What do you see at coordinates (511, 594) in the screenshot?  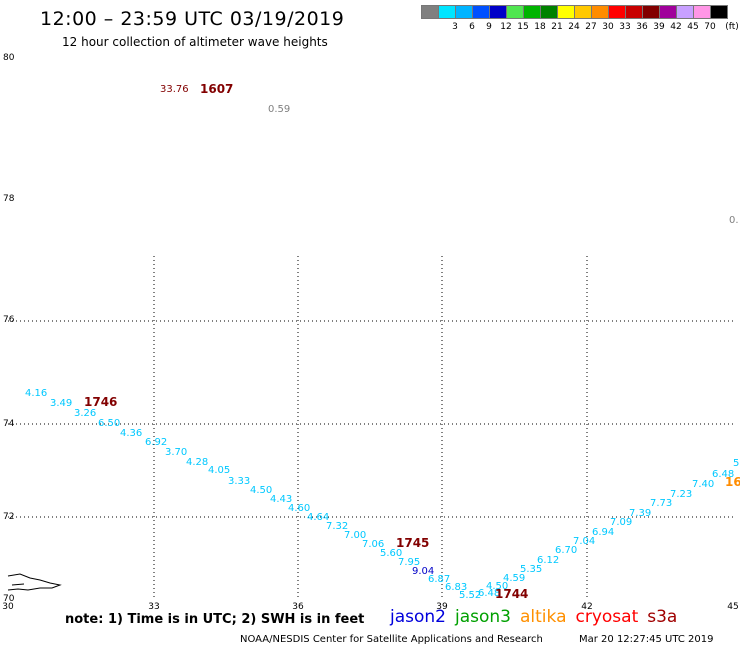 I see `time-label: 1744` at bounding box center [511, 594].